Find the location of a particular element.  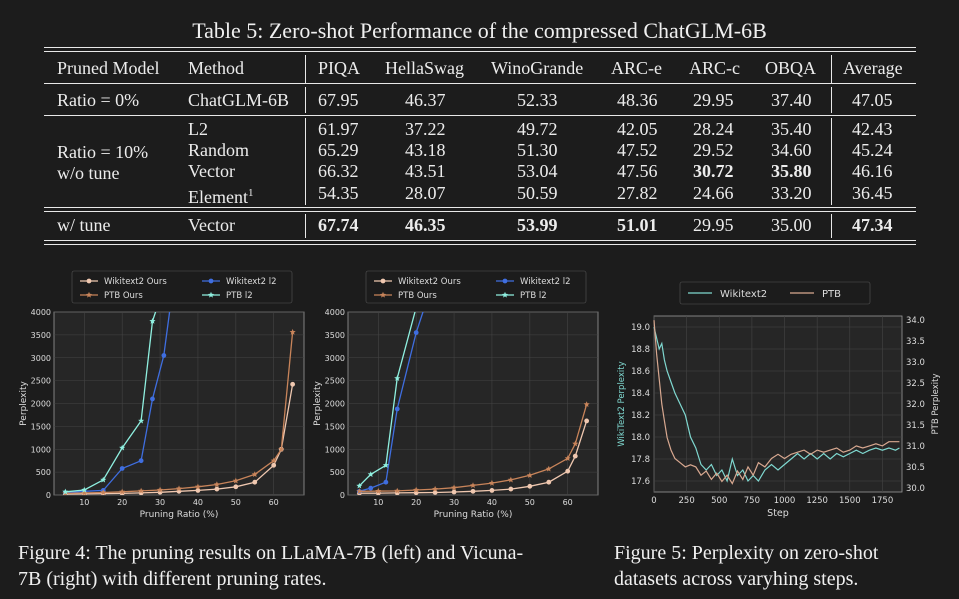

y-tick-label: 1000 is located at coordinates (335, 449).